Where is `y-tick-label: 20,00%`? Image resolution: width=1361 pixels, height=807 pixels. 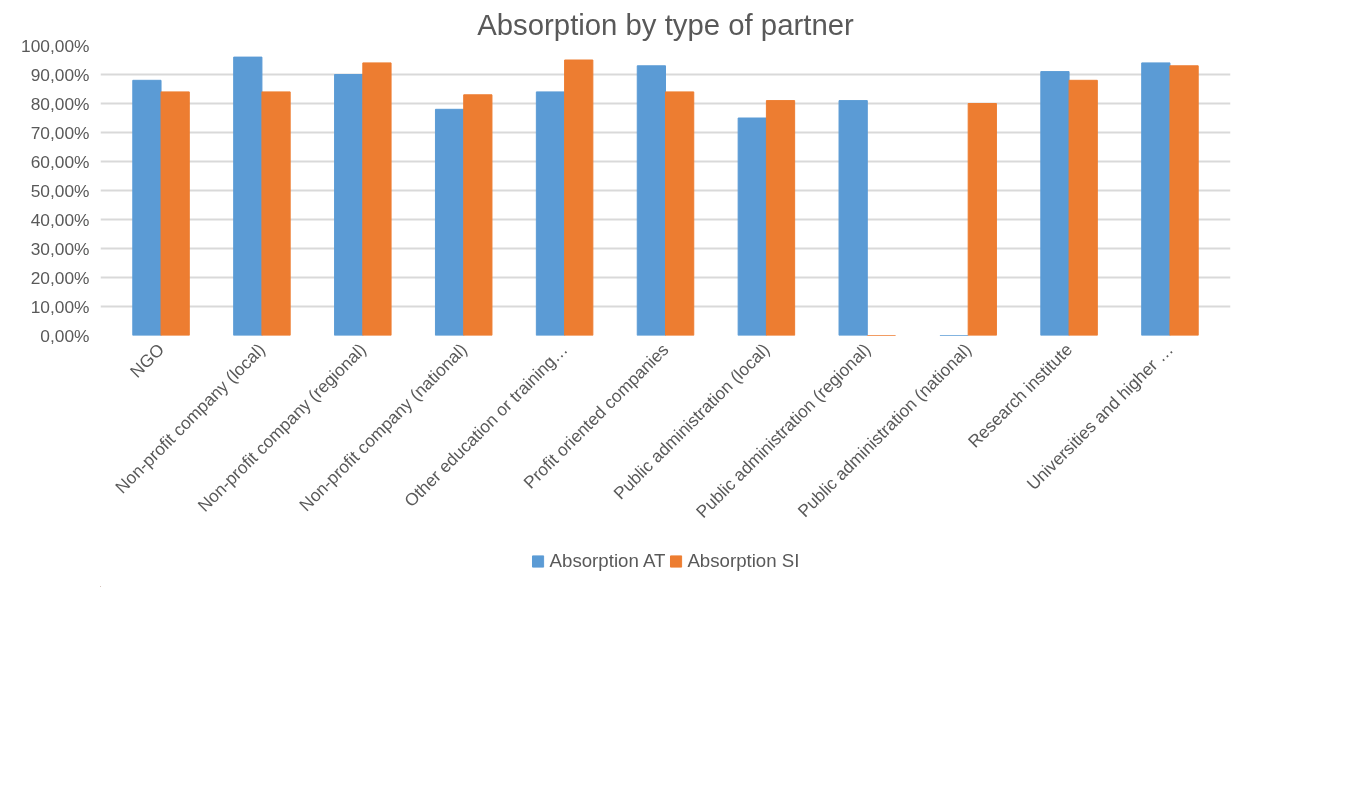
y-tick-label: 20,00% is located at coordinates (60, 277).